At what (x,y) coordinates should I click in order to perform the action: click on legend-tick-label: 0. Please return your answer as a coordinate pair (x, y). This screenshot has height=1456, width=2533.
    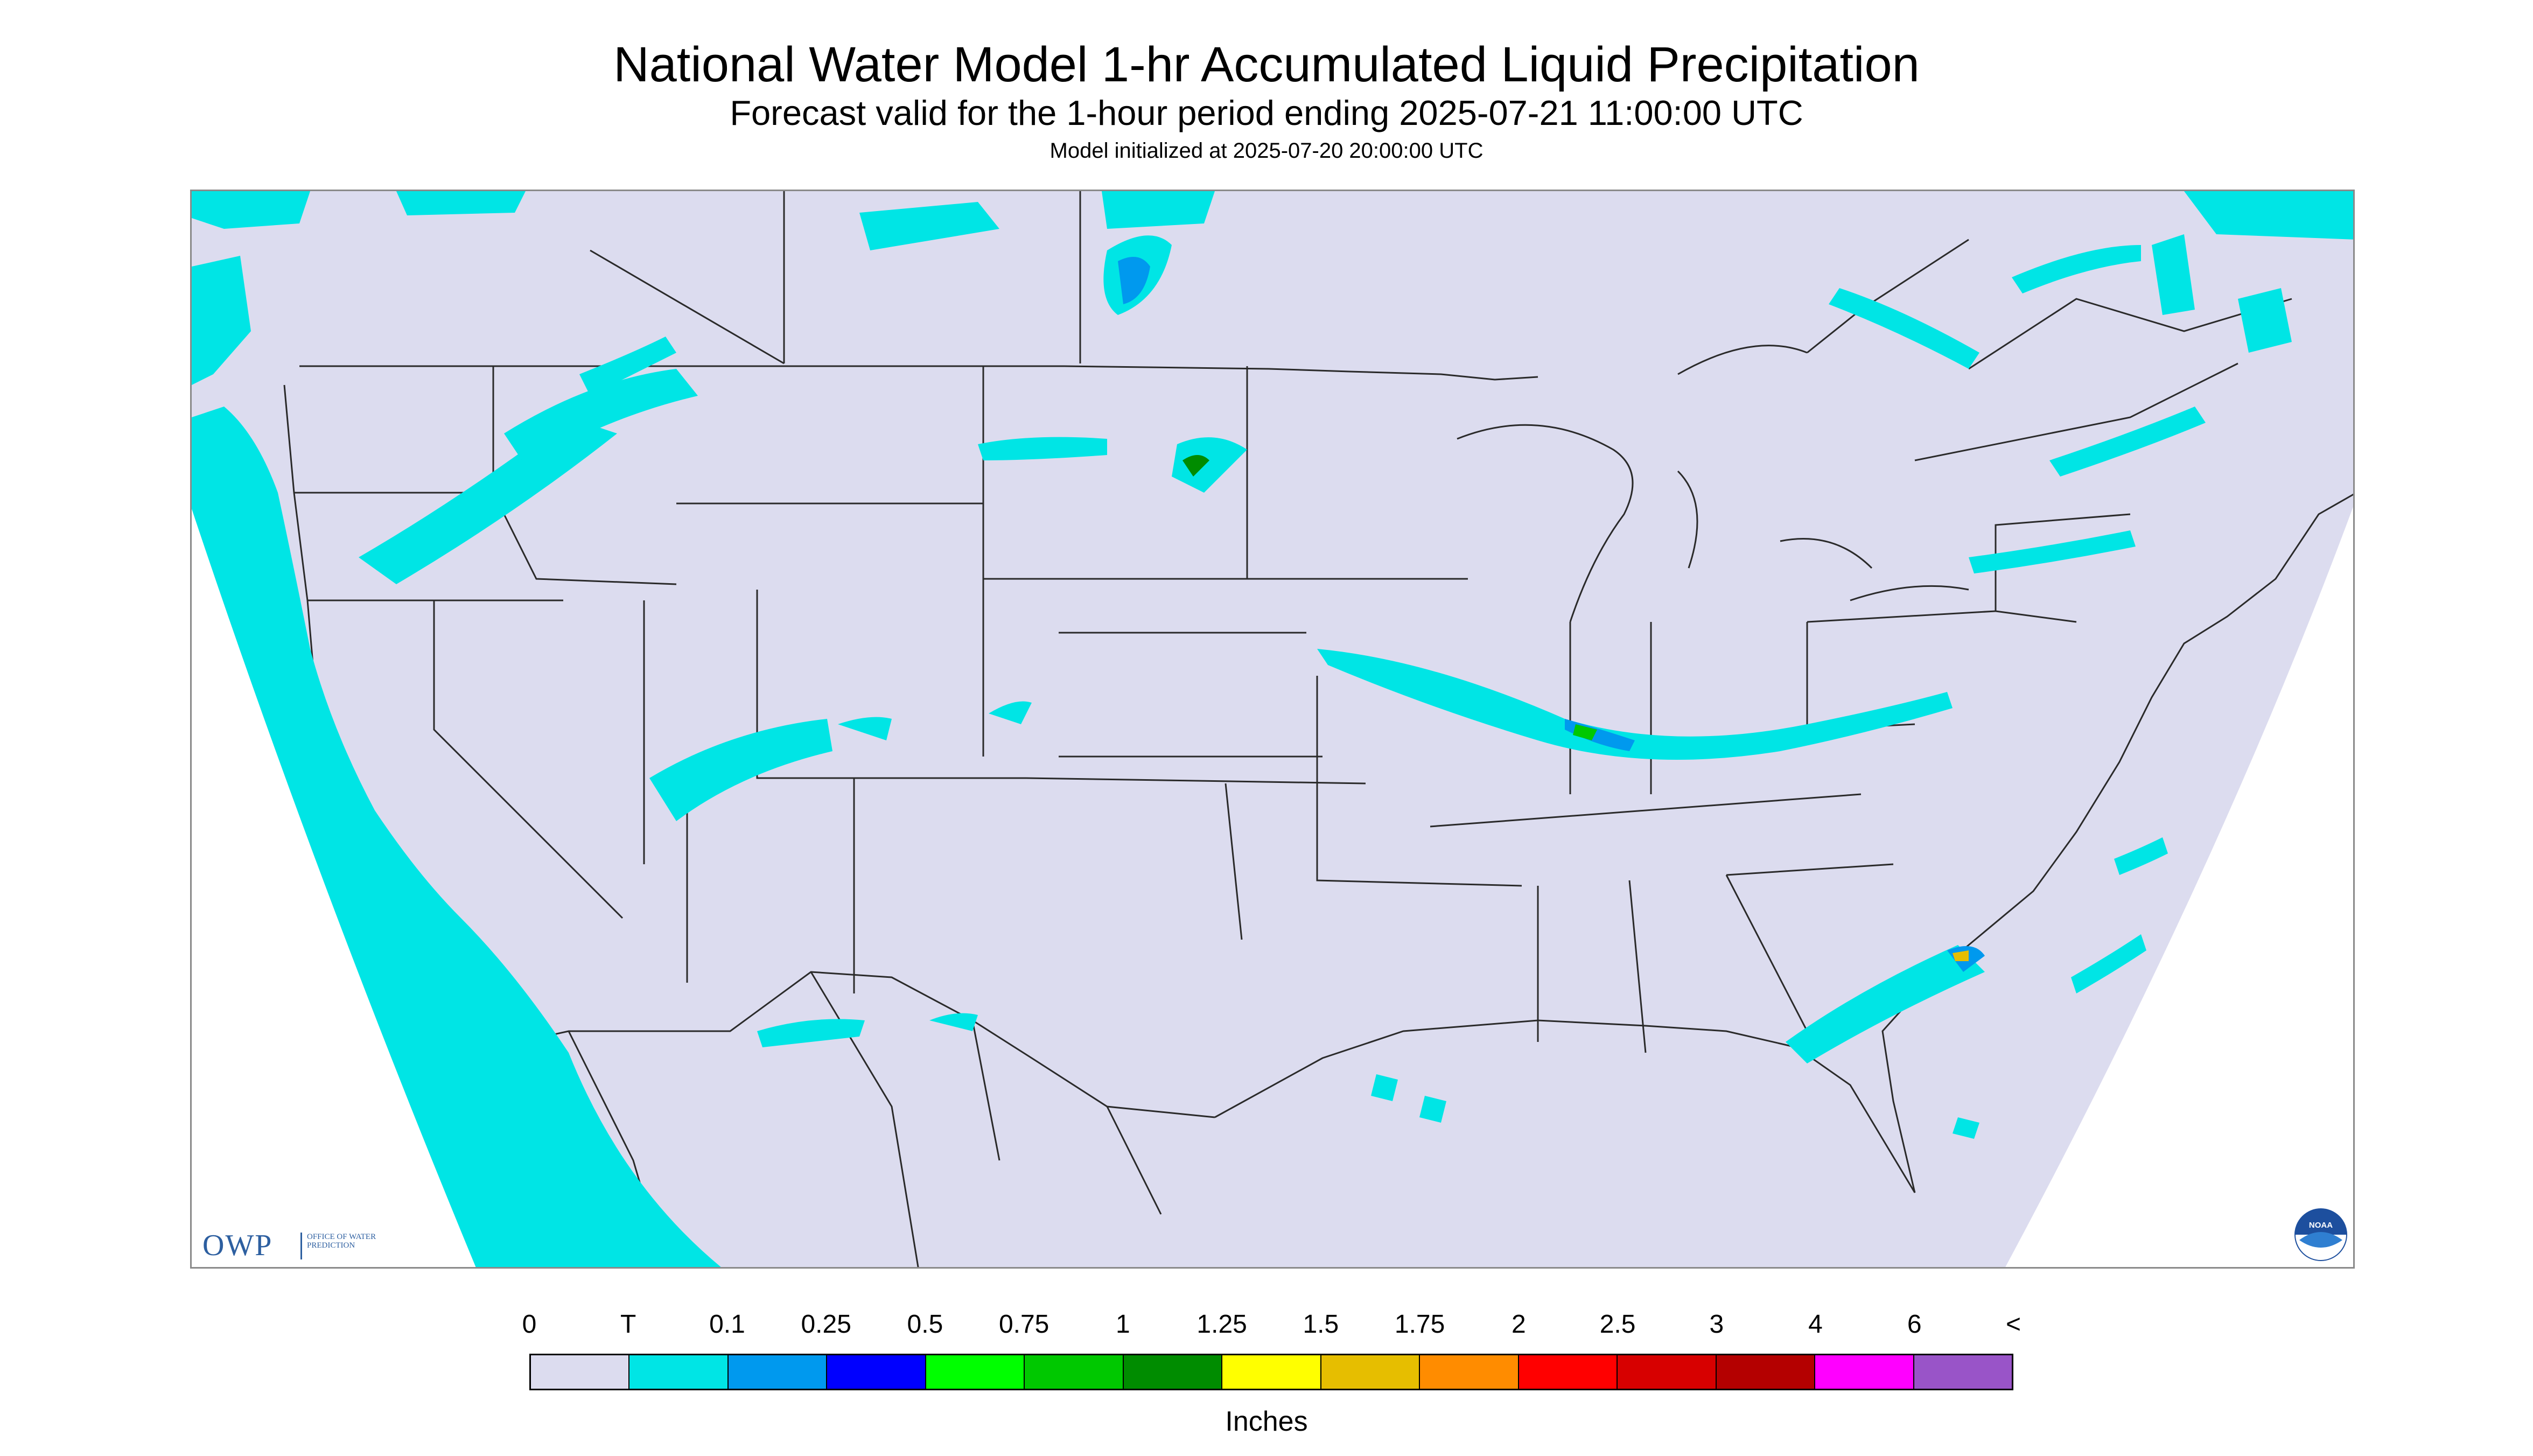
    Looking at the image, I should click on (529, 1324).